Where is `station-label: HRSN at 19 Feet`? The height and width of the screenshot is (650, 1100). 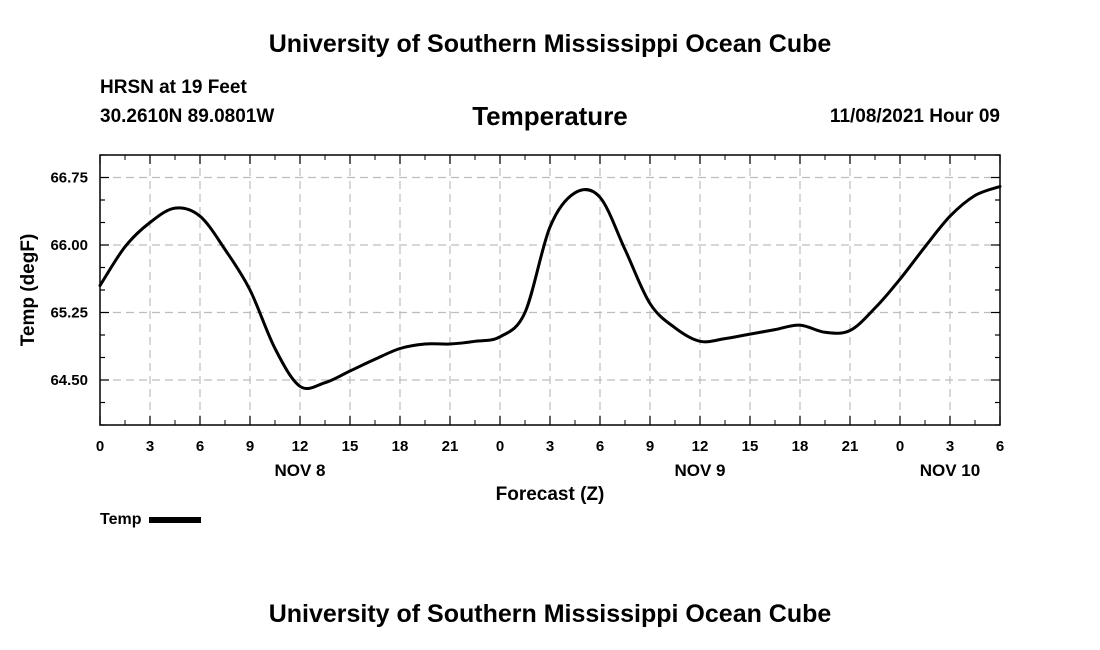 station-label: HRSN at 19 Feet is located at coordinates (173, 87).